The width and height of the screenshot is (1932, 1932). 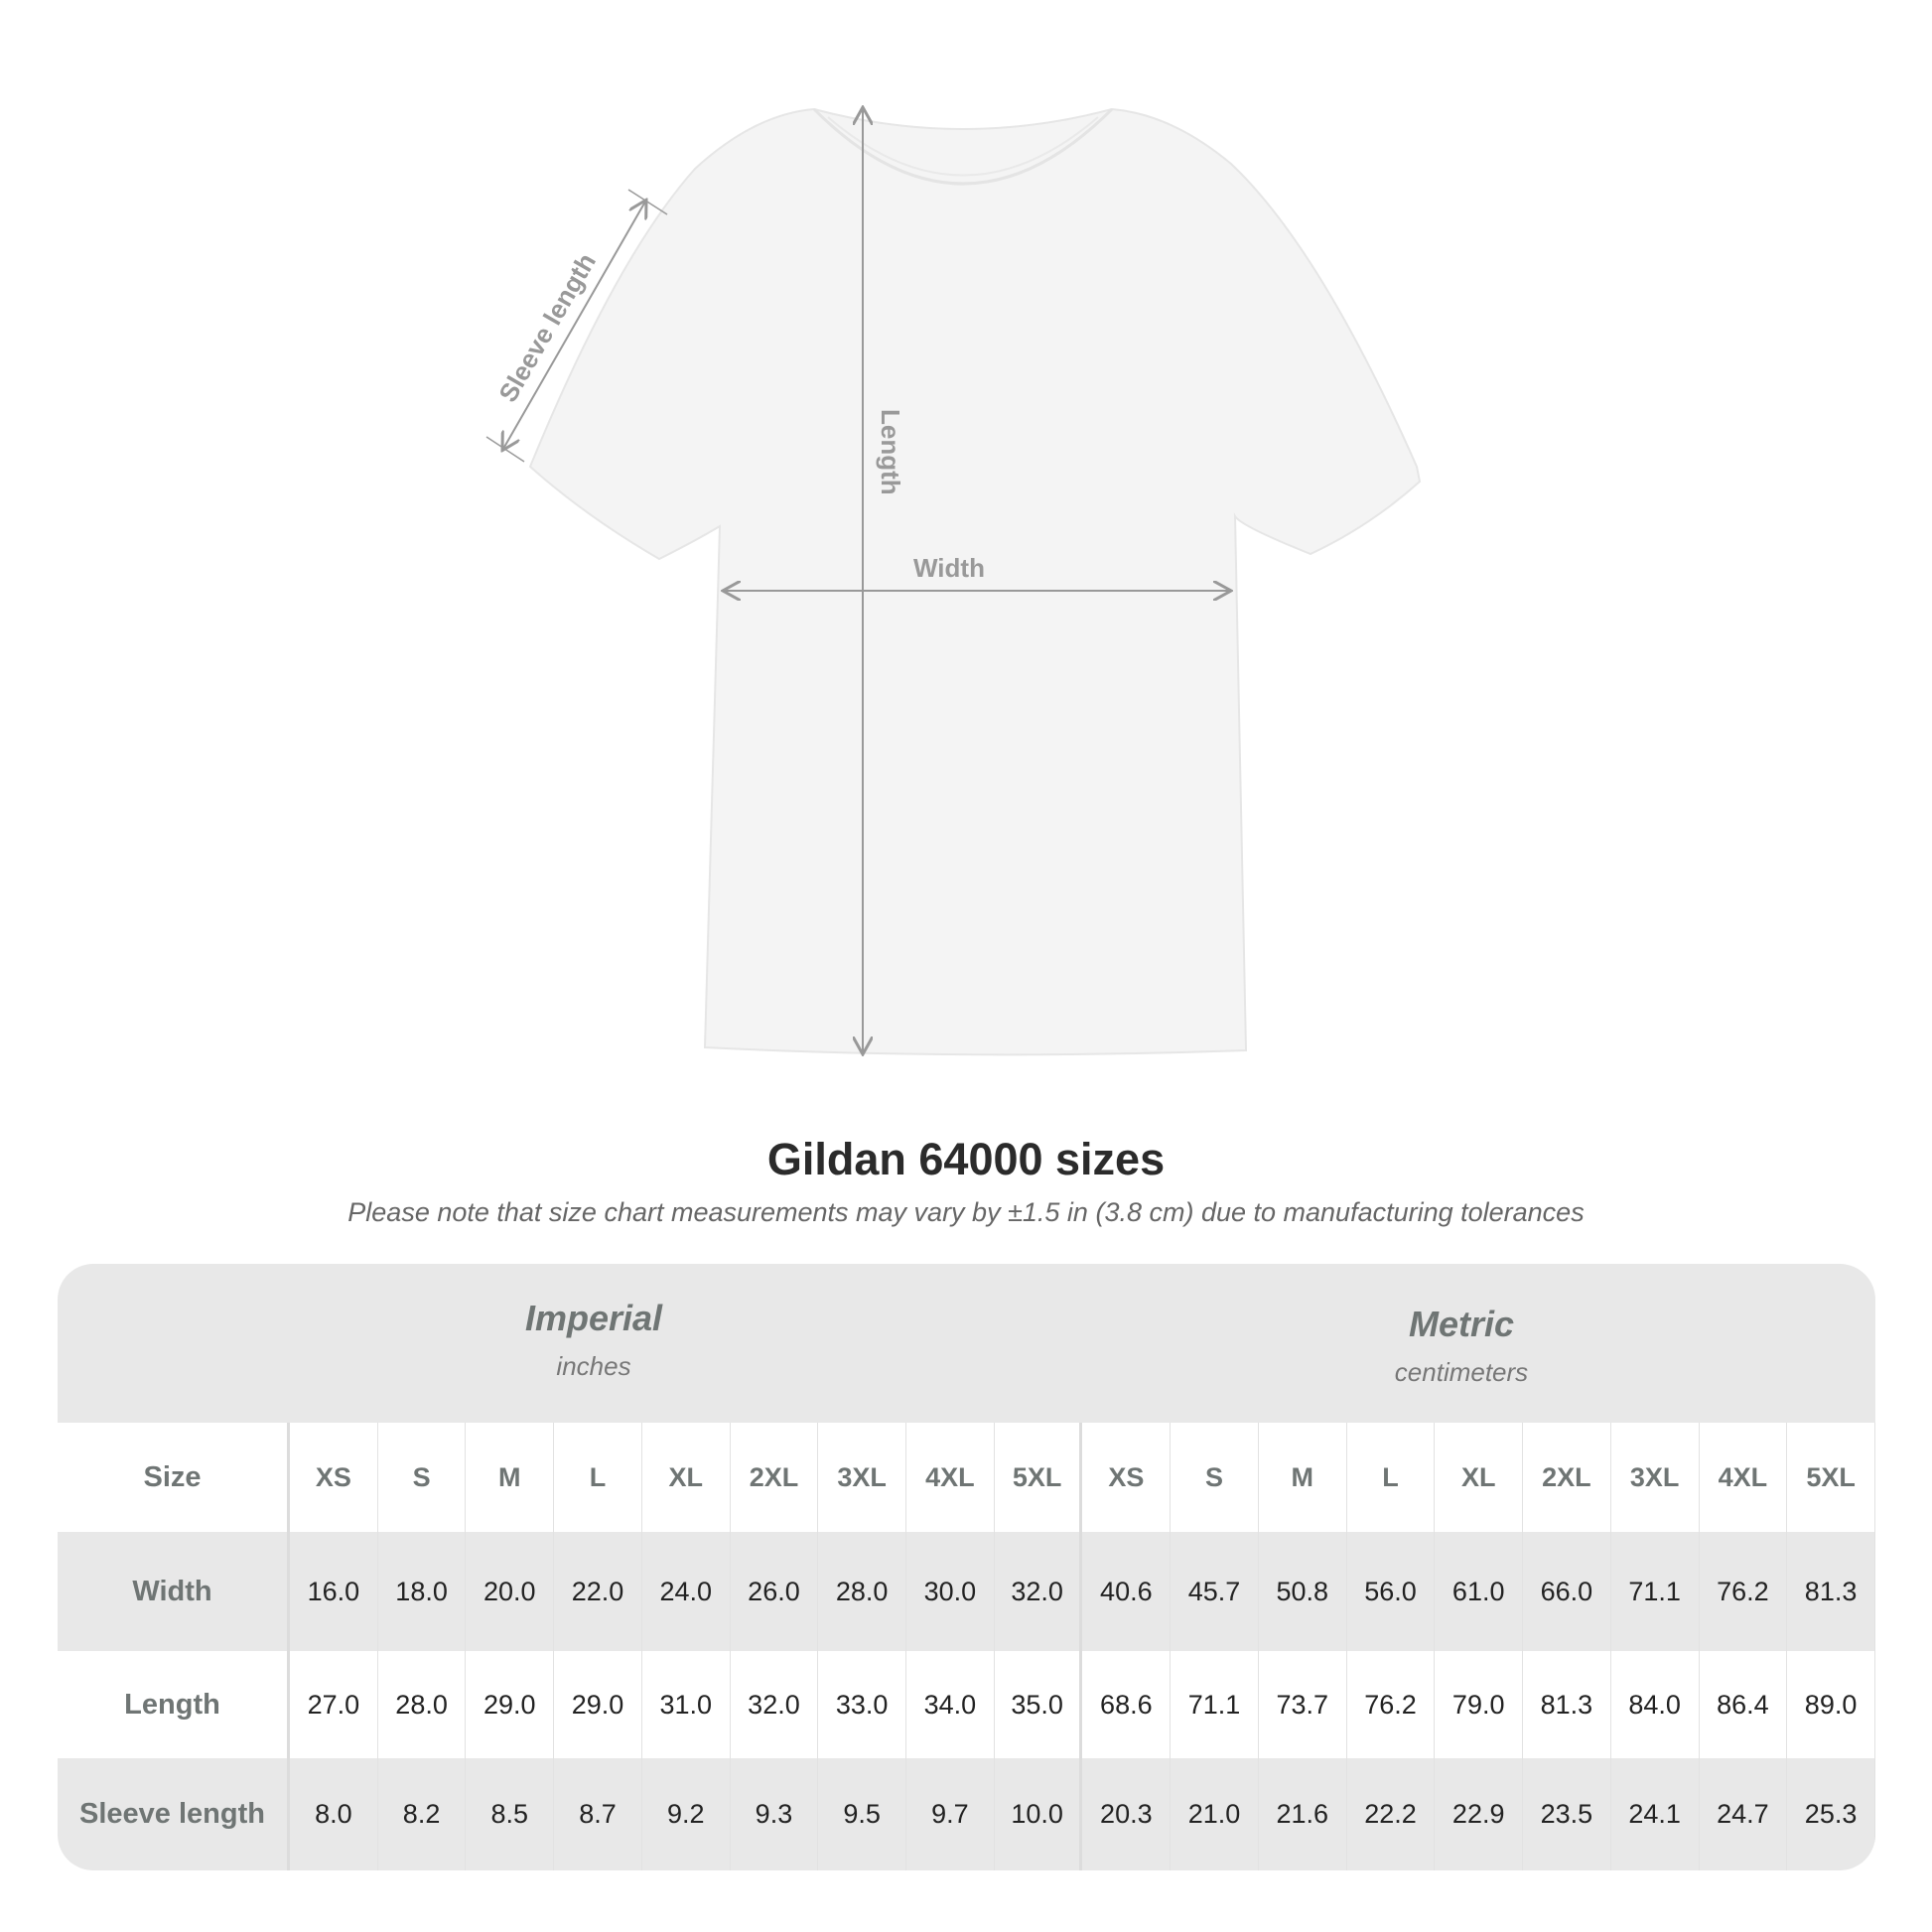 I want to click on imperial-header: Imperial inches, so click(x=594, y=1340).